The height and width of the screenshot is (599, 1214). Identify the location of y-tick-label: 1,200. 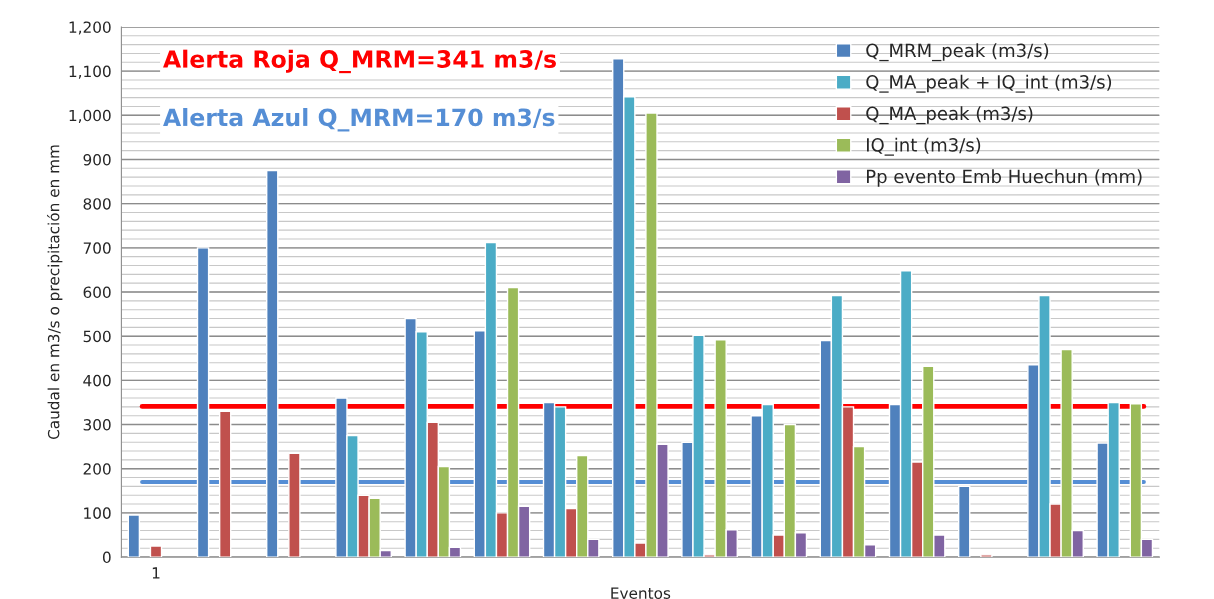
(90, 28).